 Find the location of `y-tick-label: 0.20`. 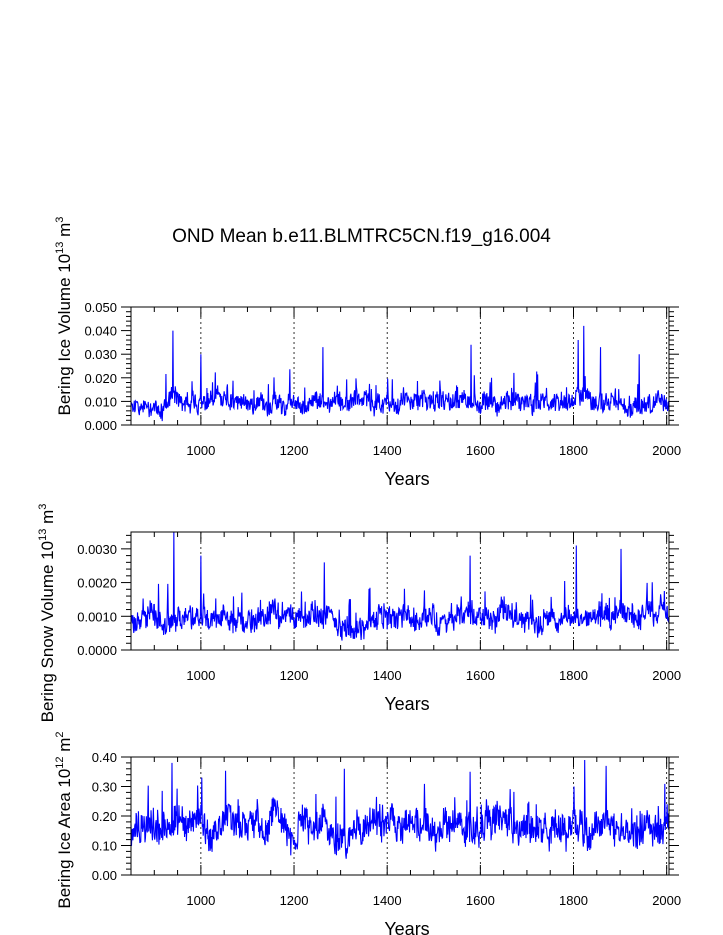

y-tick-label: 0.20 is located at coordinates (104, 816).